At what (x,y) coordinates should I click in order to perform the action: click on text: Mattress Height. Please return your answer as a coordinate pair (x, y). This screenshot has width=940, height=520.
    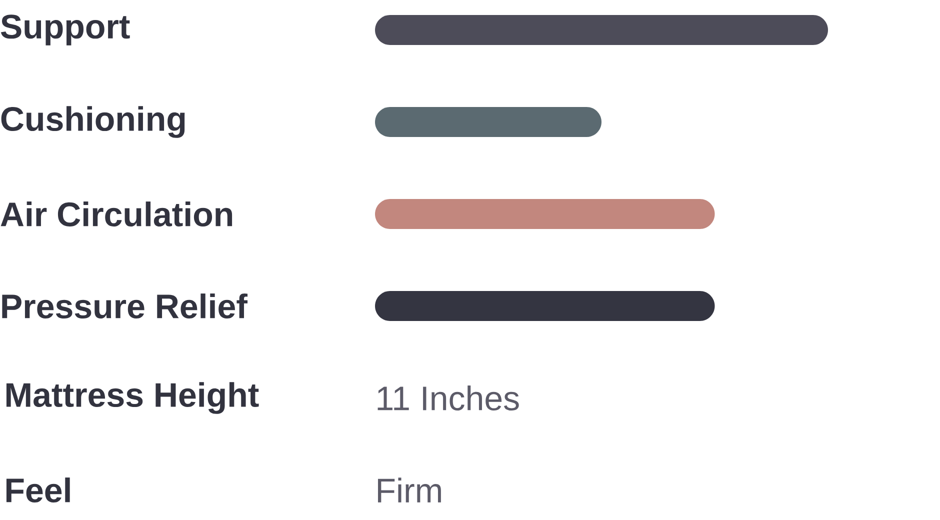
    Looking at the image, I should click on (132, 398).